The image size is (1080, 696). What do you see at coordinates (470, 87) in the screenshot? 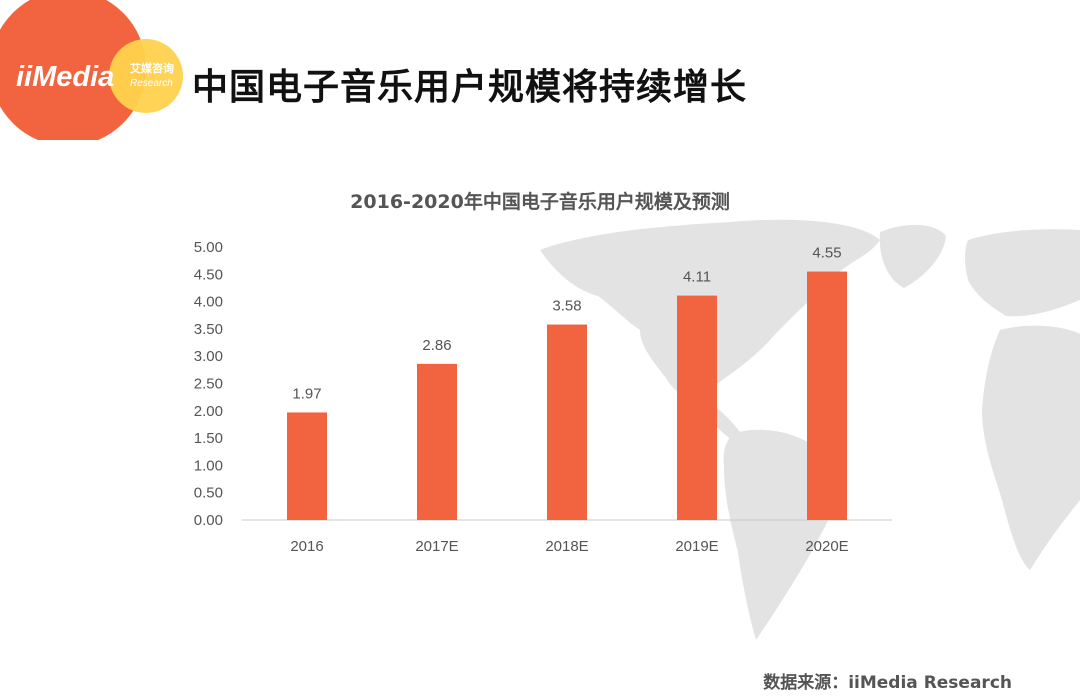
I see `page-title: 中国电子音乐用户规模将持续增长` at bounding box center [470, 87].